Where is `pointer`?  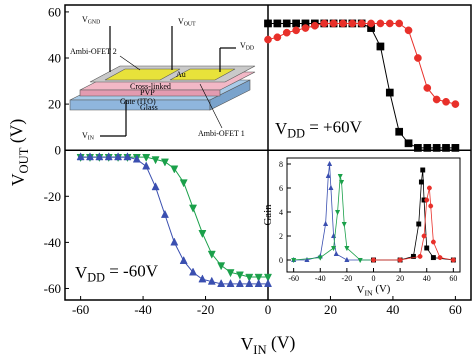 pointer is located at coordinates (211, 106).